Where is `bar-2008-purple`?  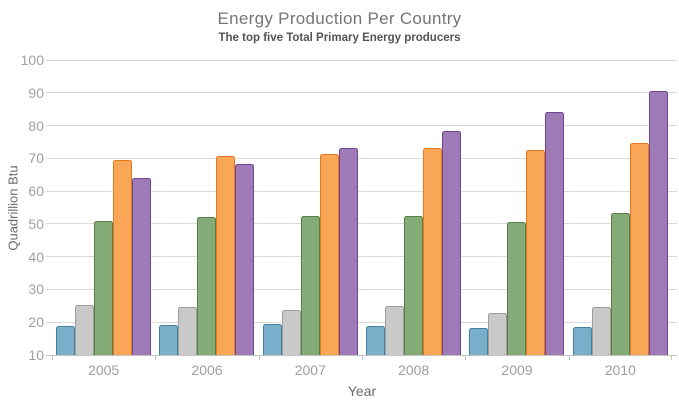
bar-2008-purple is located at coordinates (452, 243).